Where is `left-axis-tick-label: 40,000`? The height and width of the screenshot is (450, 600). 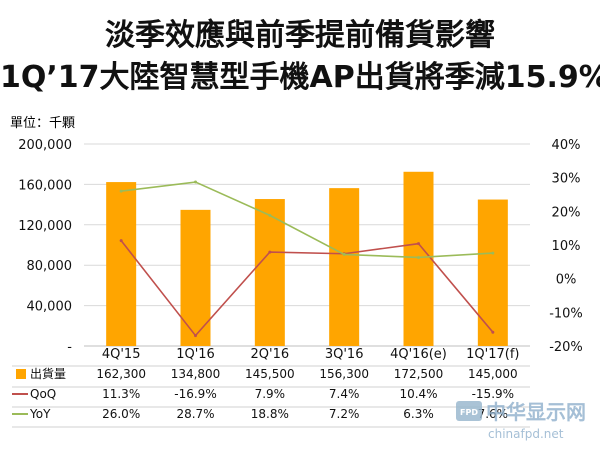 left-axis-tick-label: 40,000 is located at coordinates (50, 307).